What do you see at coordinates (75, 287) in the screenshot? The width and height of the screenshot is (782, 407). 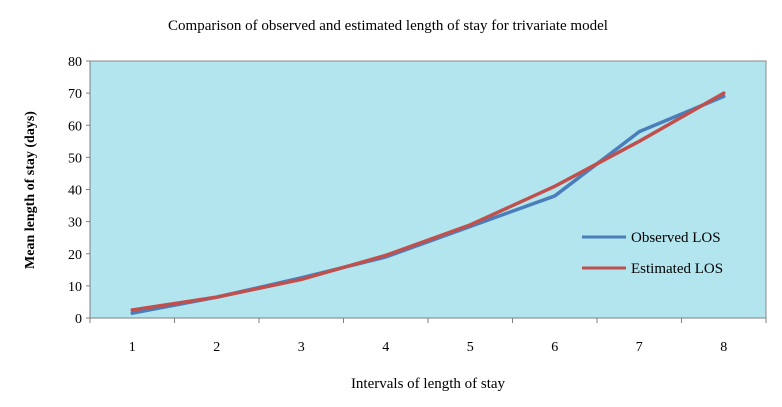 I see `y-tick-label: 10` at bounding box center [75, 287].